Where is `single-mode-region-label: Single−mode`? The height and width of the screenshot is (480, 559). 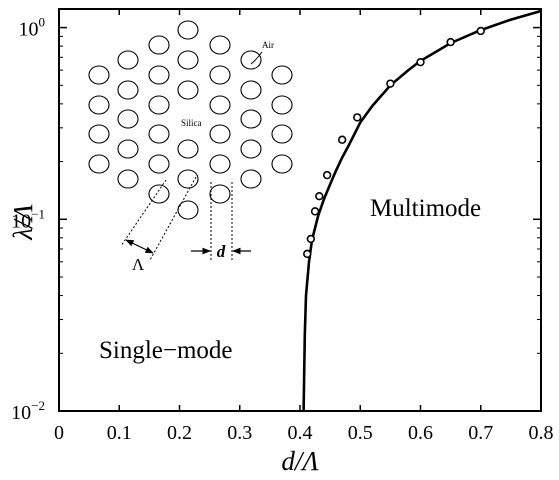 single-mode-region-label: Single−mode is located at coordinates (166, 350).